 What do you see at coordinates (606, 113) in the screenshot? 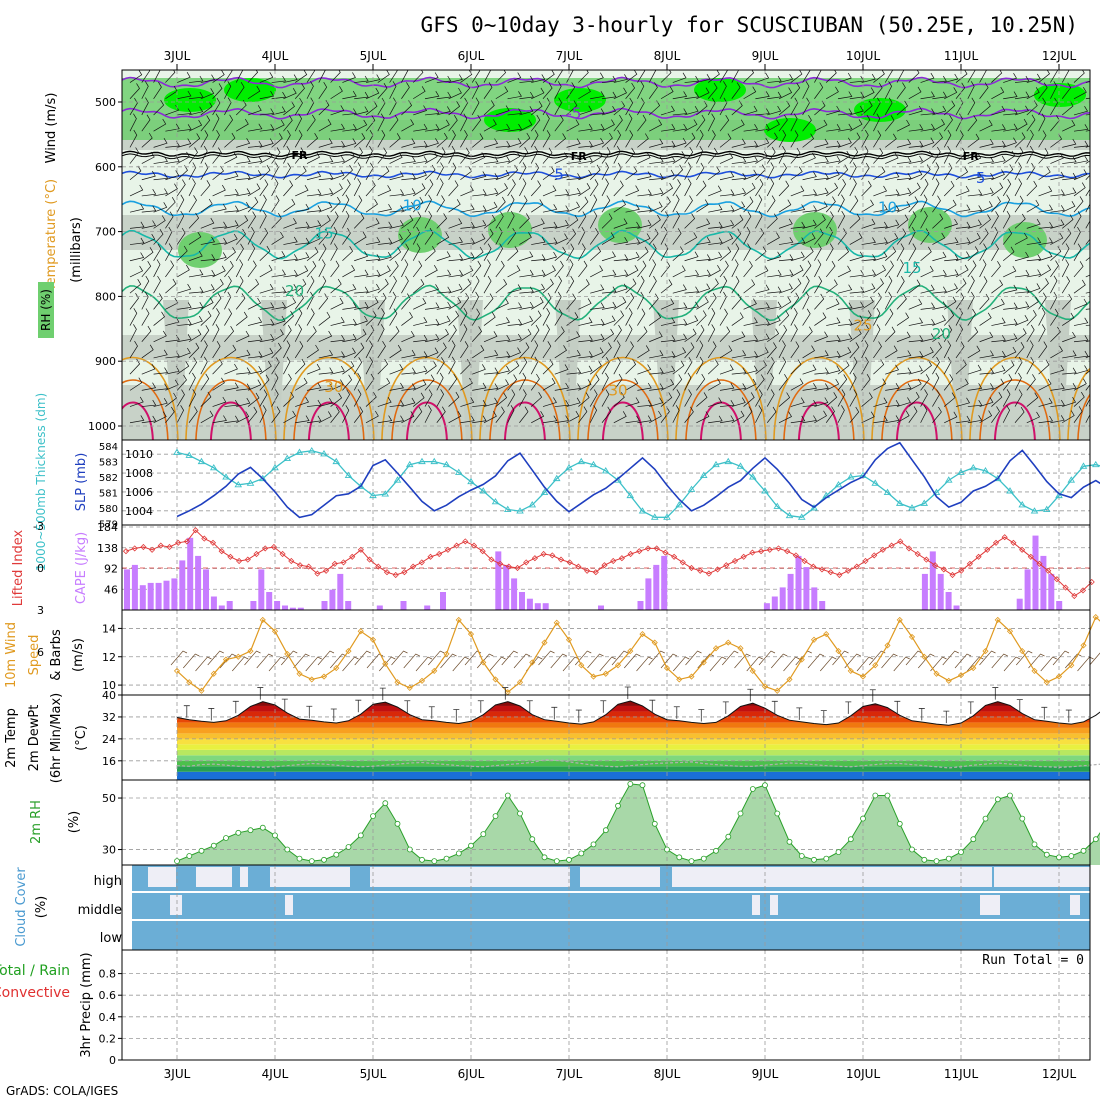
I see `temp-contour--5` at bounding box center [606, 113].